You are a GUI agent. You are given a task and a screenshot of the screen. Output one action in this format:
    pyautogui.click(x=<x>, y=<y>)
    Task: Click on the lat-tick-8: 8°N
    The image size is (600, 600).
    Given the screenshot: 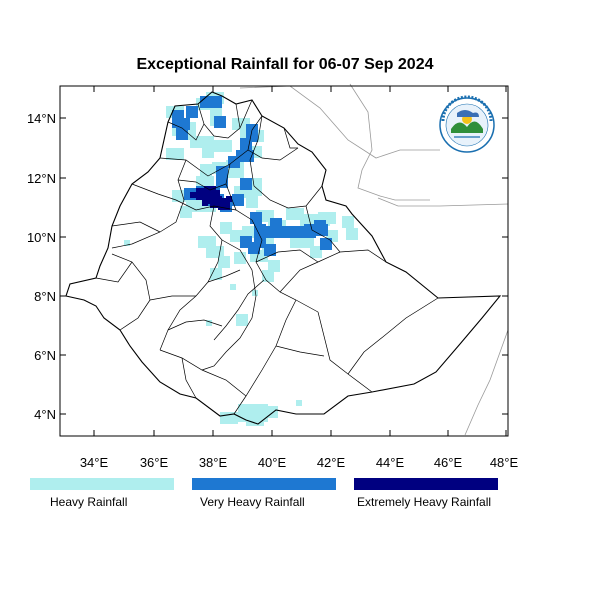 What is the action you would take?
    pyautogui.click(x=45, y=296)
    